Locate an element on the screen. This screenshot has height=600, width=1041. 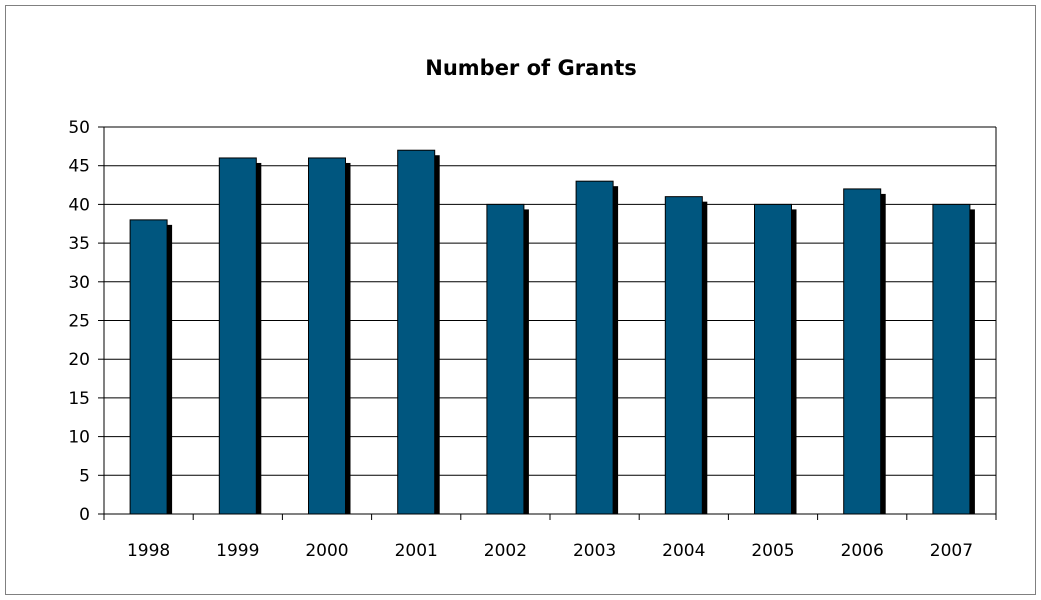
y-tick-label: 10 is located at coordinates (79, 438).